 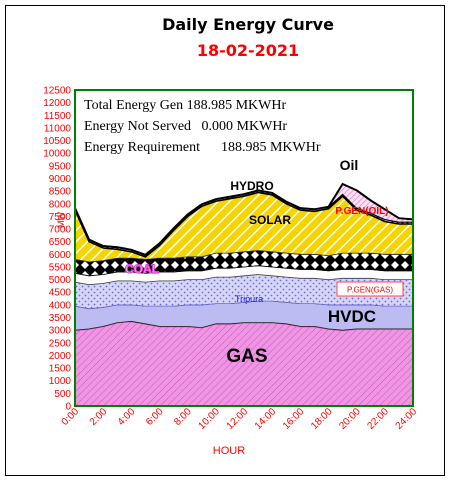 I want to click on x-tick-label: 16:00, so click(x=294, y=419).